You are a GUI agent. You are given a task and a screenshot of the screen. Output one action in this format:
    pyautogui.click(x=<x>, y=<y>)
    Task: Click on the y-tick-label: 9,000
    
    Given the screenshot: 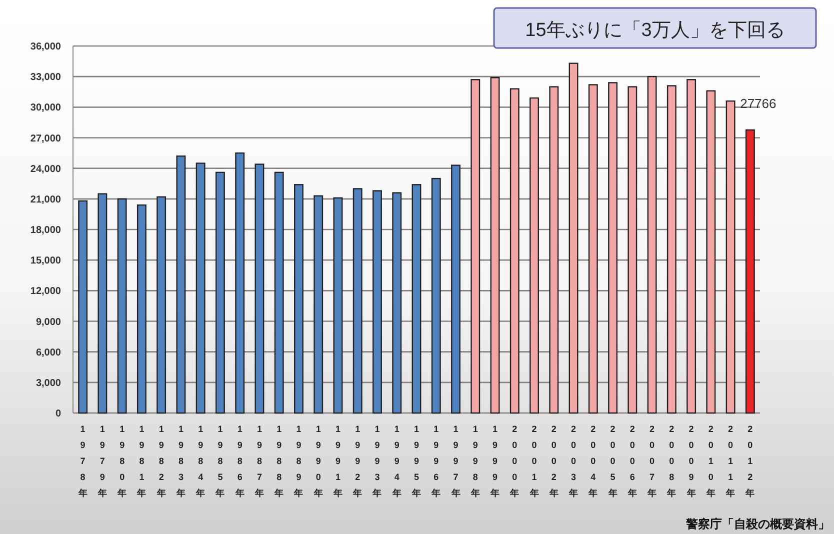 What is the action you would take?
    pyautogui.click(x=49, y=322)
    